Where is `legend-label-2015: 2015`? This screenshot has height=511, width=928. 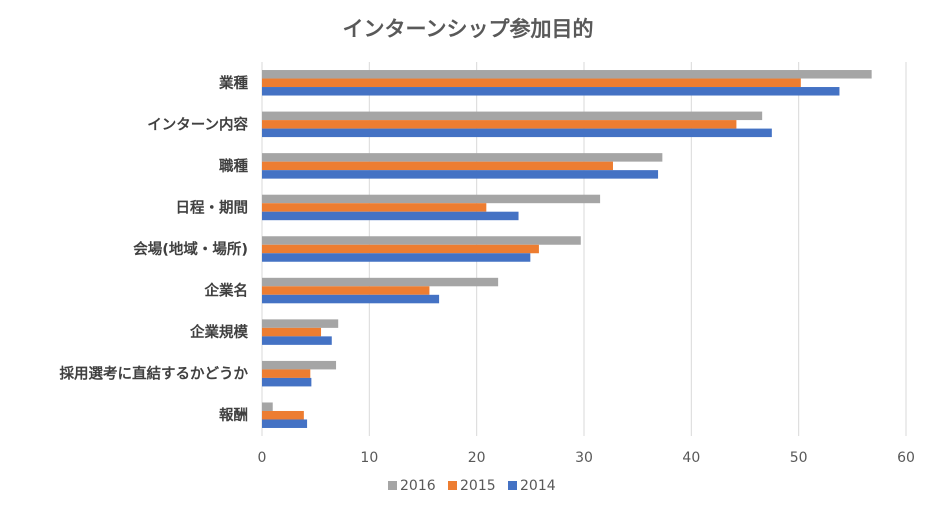 legend-label-2015: 2015 is located at coordinates (478, 486).